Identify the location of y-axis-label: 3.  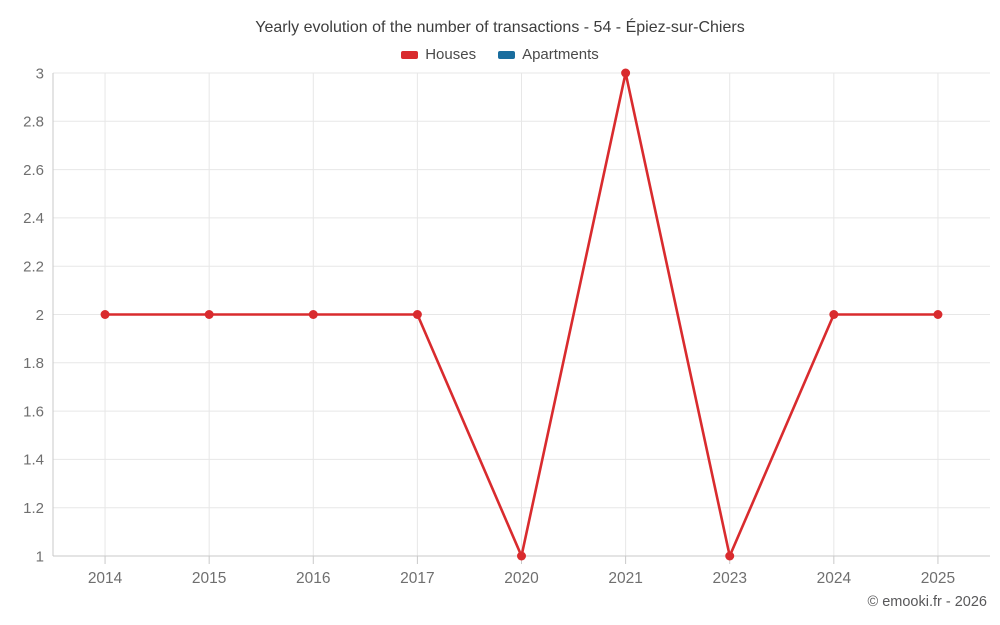
(40, 73).